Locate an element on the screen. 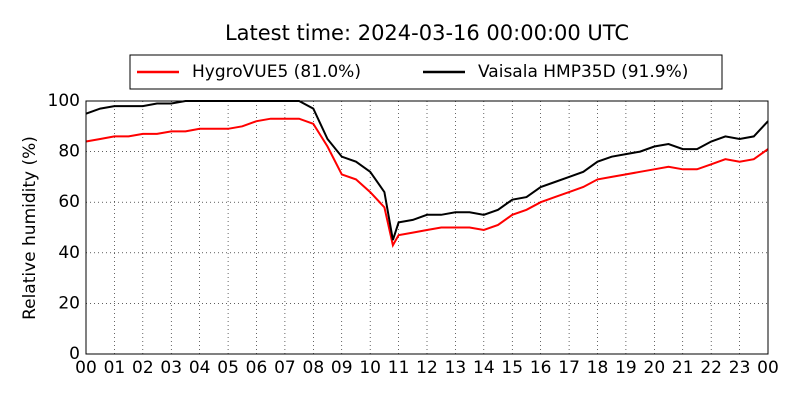 The height and width of the screenshot is (400, 800). legend-label: HygroVUE5 (81.0%) is located at coordinates (276, 72).